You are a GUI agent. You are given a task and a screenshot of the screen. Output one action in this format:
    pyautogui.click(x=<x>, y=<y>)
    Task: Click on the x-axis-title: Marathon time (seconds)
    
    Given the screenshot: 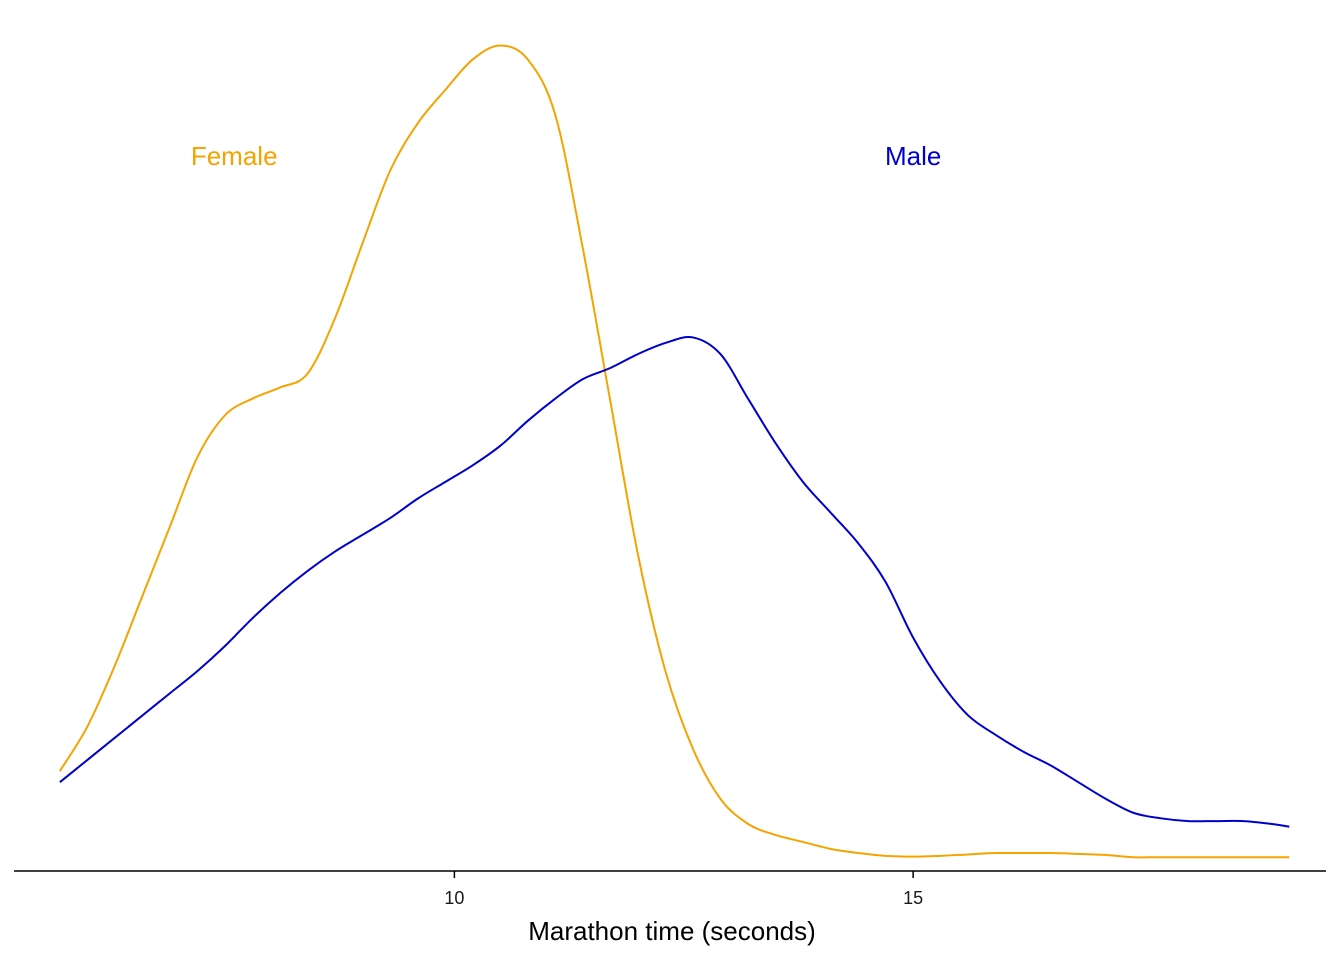 What is the action you would take?
    pyautogui.click(x=672, y=931)
    